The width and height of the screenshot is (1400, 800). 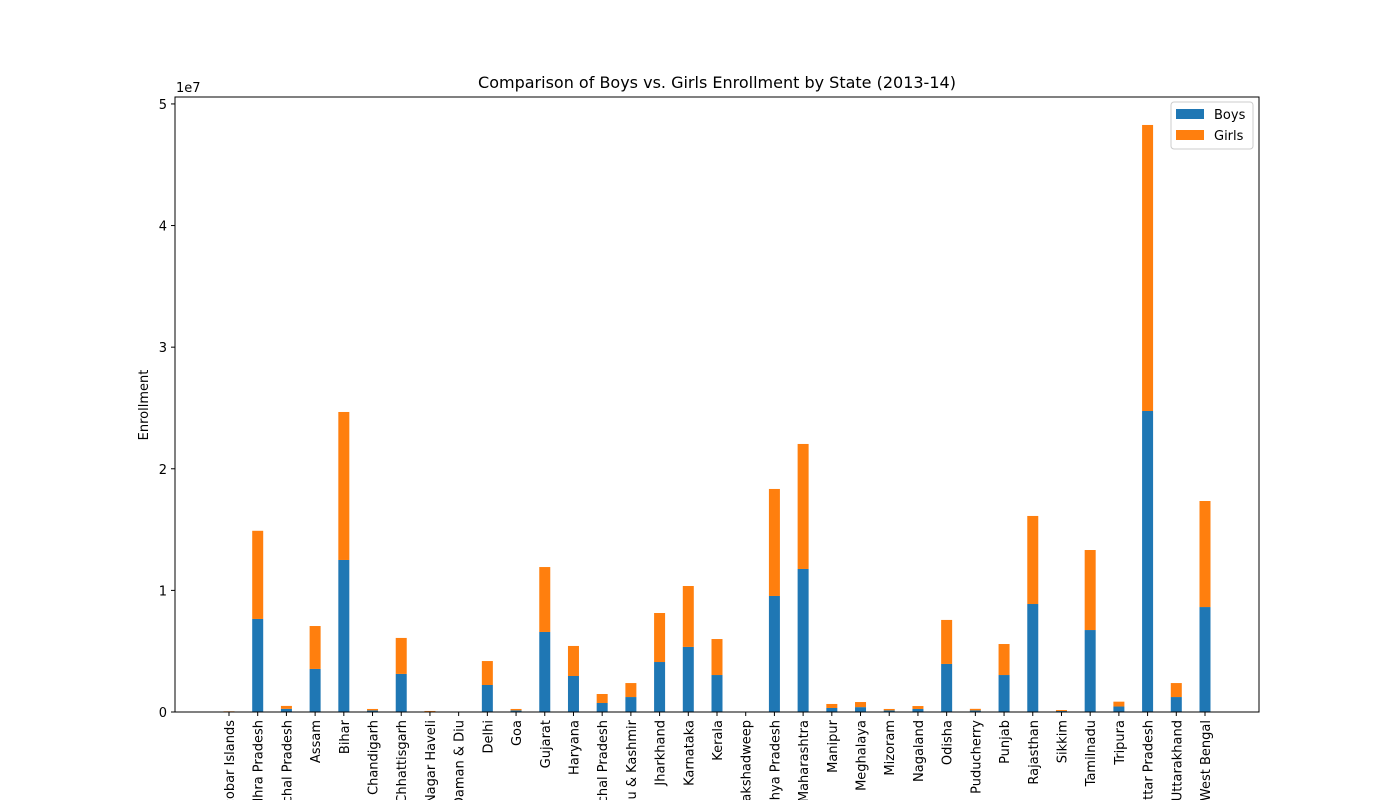 What do you see at coordinates (1206, 760) in the screenshot?
I see `x-tick-label: West Bengal` at bounding box center [1206, 760].